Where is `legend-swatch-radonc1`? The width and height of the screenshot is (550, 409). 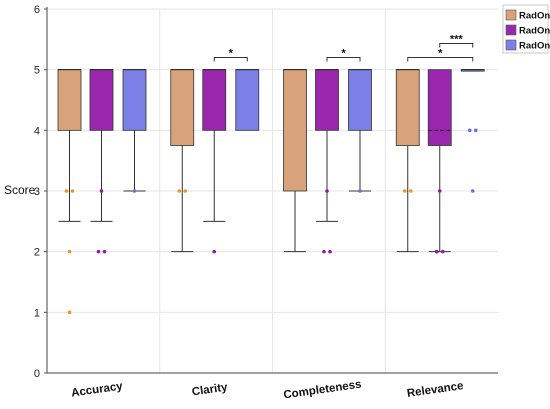
legend-swatch-radonc1 is located at coordinates (511, 15).